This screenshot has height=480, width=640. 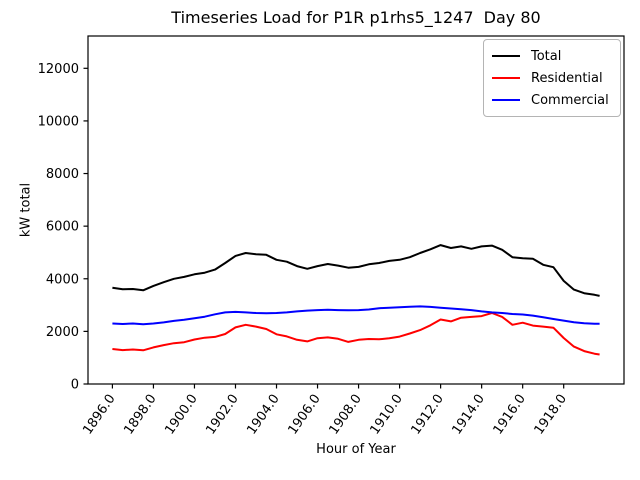 What do you see at coordinates (58, 69) in the screenshot?
I see `y-tick-label: 12000` at bounding box center [58, 69].